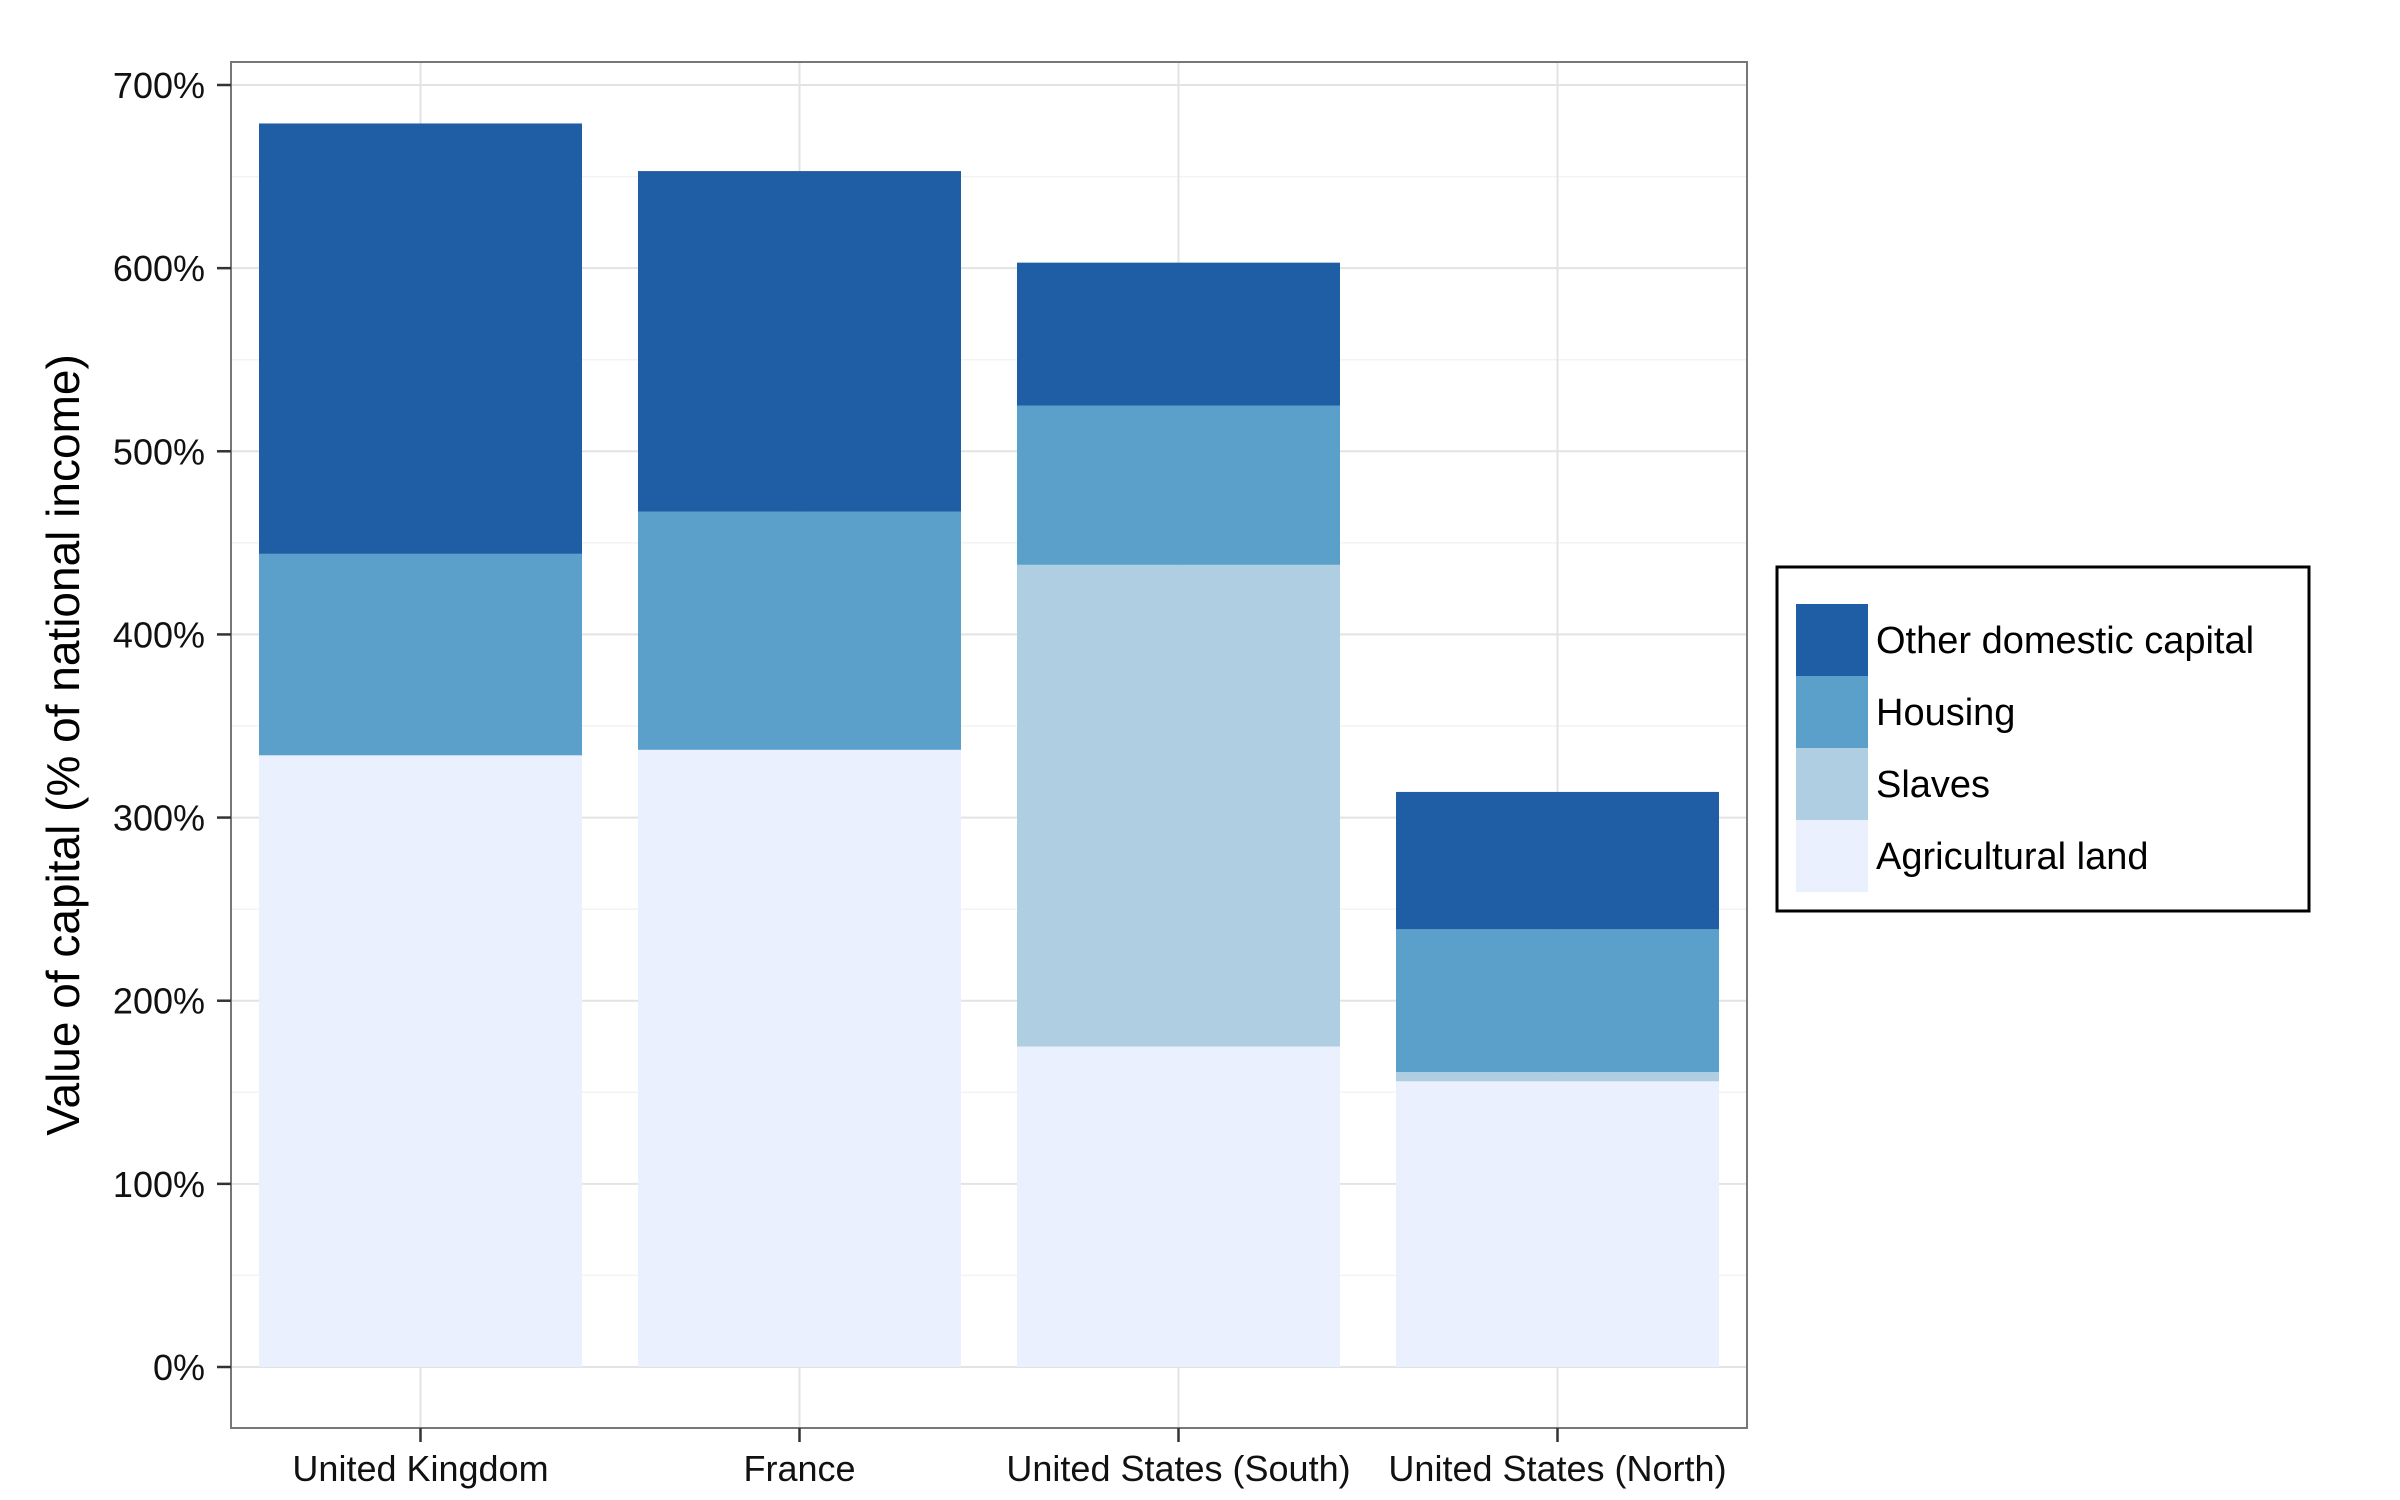 Image resolution: width=2400 pixels, height=1500 pixels. What do you see at coordinates (1178, 1468) in the screenshot?
I see `x-tick-label: United States (South)` at bounding box center [1178, 1468].